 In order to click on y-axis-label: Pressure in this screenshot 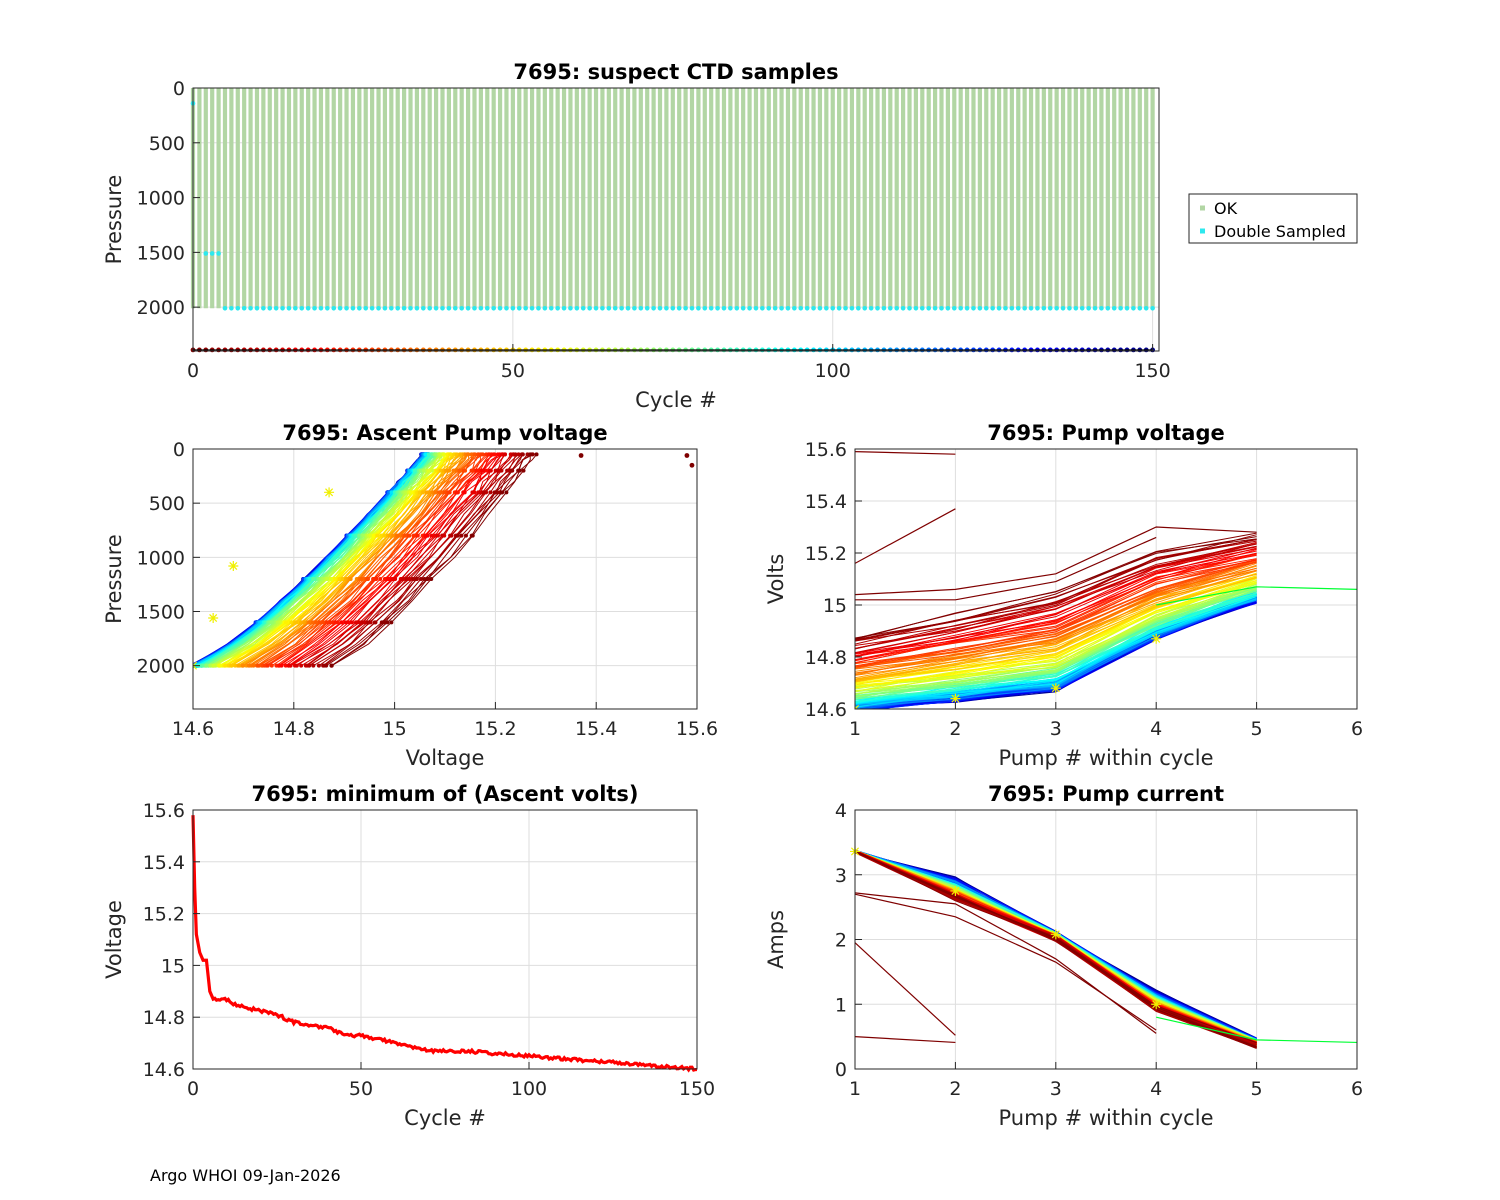, I will do `click(114, 579)`.